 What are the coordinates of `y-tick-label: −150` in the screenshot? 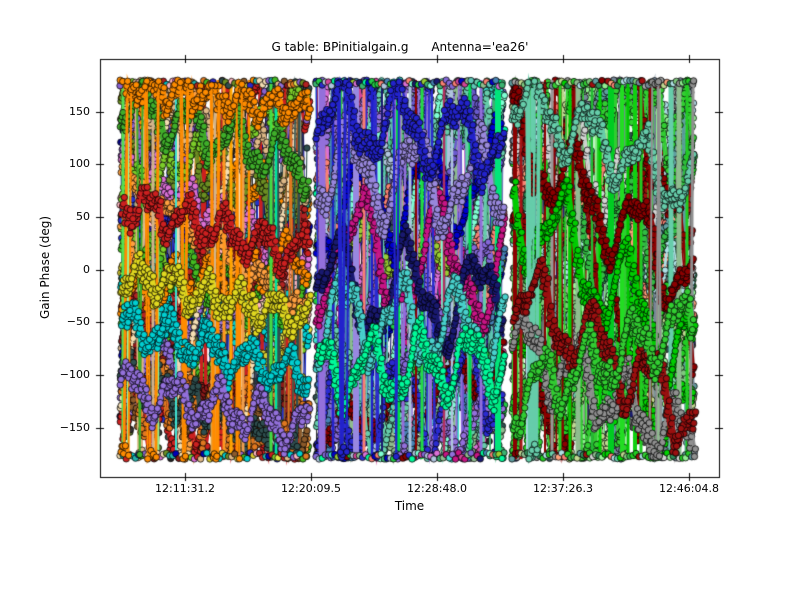 It's located at (74, 427).